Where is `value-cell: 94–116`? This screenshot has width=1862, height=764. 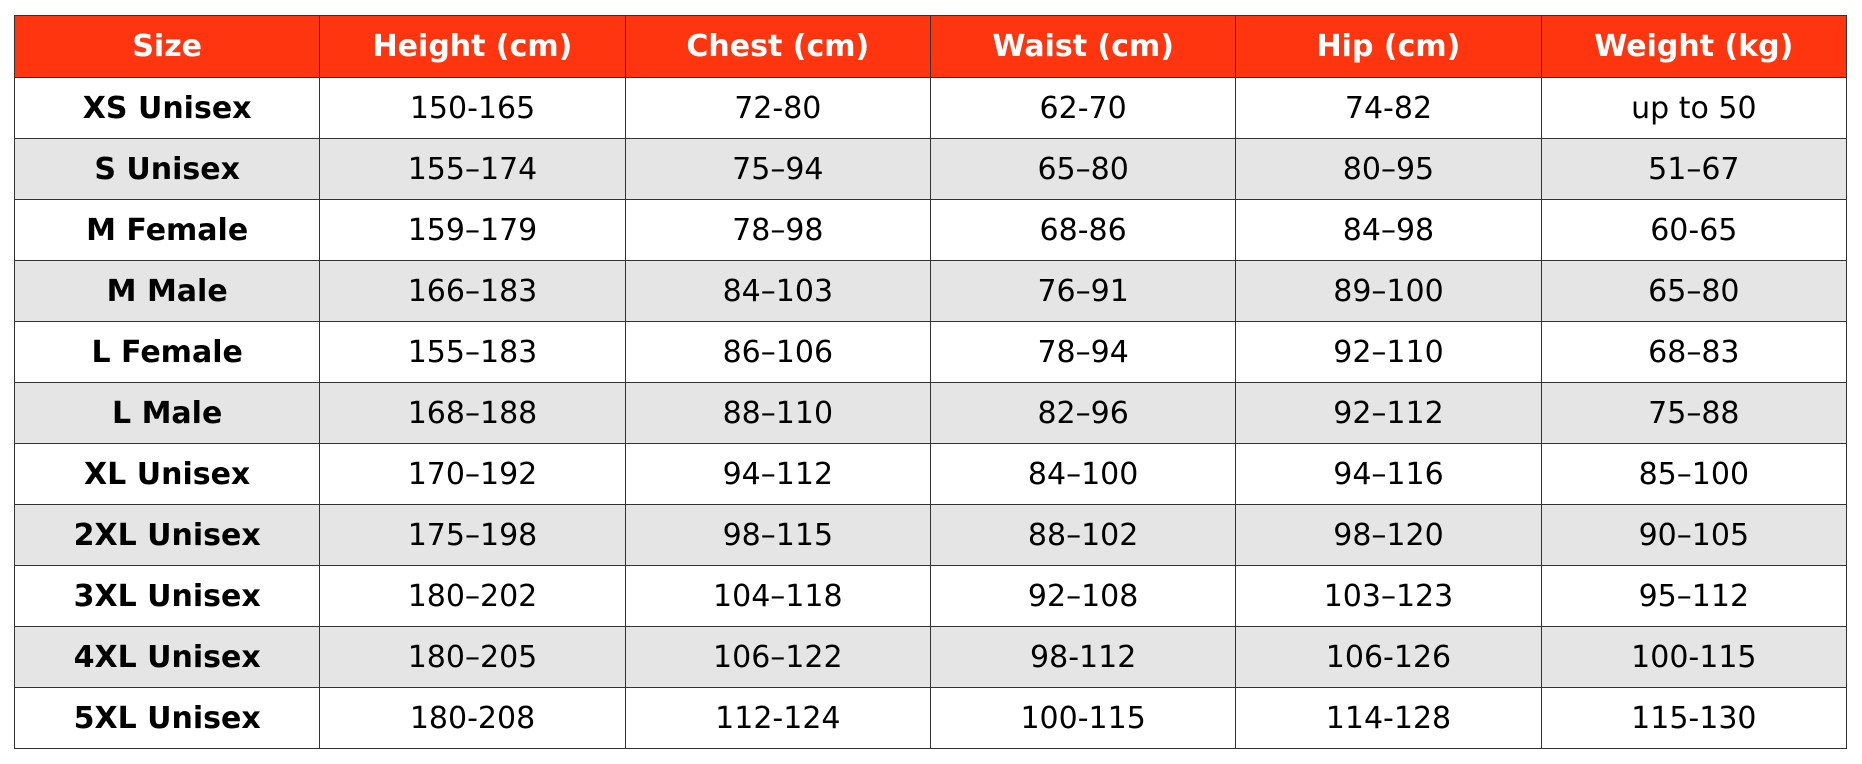 value-cell: 94–116 is located at coordinates (1388, 474).